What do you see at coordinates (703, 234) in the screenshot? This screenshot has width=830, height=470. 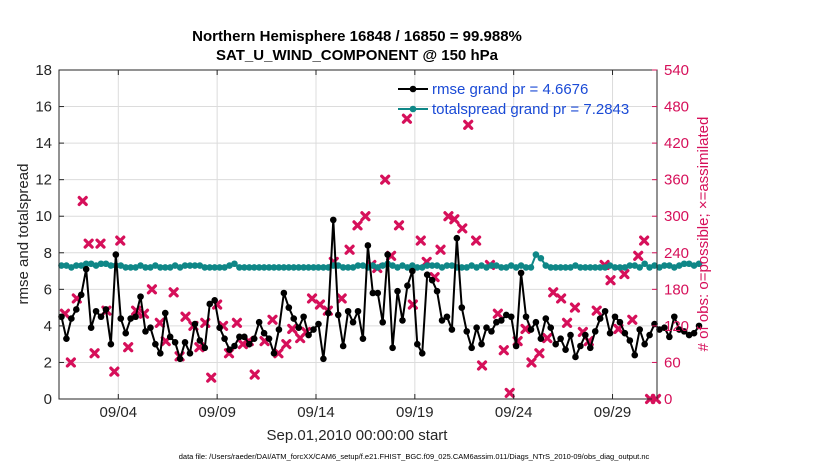 I see `y-axis-label-right: # of obs: o=possible; ×=assimilated` at bounding box center [703, 234].